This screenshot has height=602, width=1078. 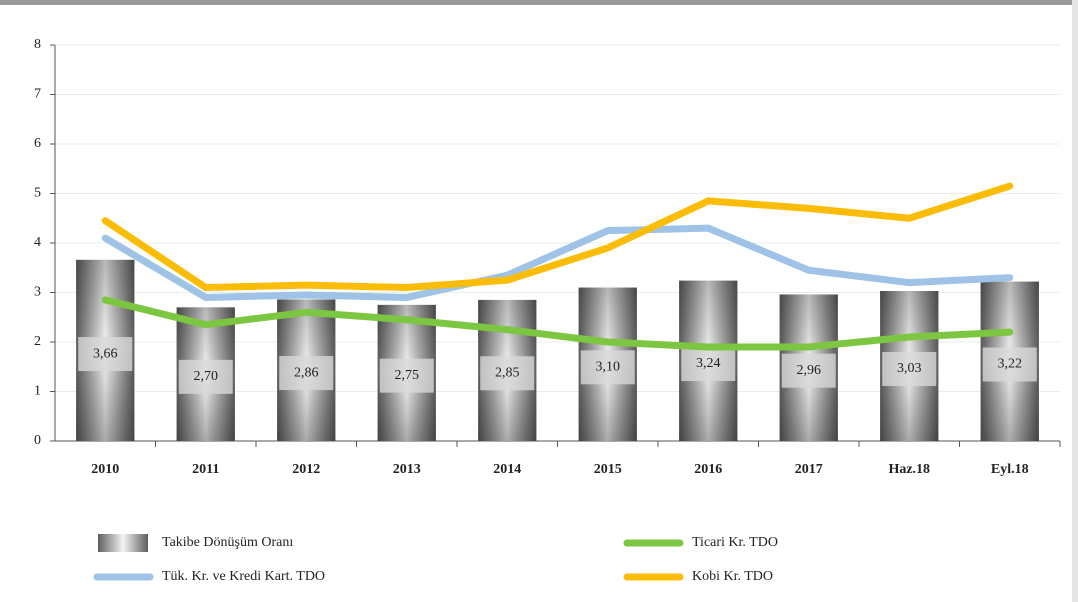 I want to click on data-label: 2,75, so click(x=407, y=375).